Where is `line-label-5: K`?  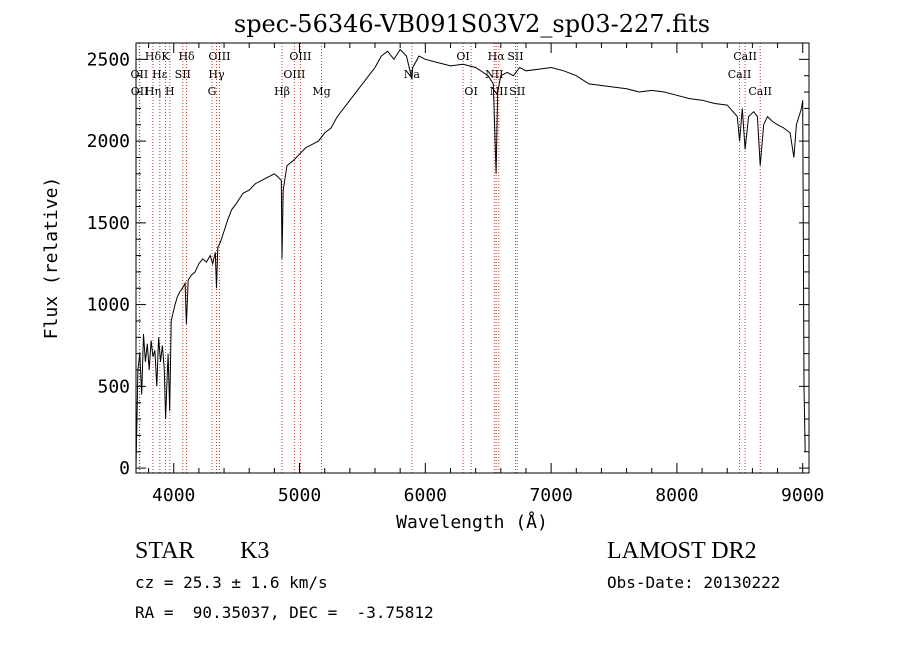
line-label-5: K is located at coordinates (165, 56).